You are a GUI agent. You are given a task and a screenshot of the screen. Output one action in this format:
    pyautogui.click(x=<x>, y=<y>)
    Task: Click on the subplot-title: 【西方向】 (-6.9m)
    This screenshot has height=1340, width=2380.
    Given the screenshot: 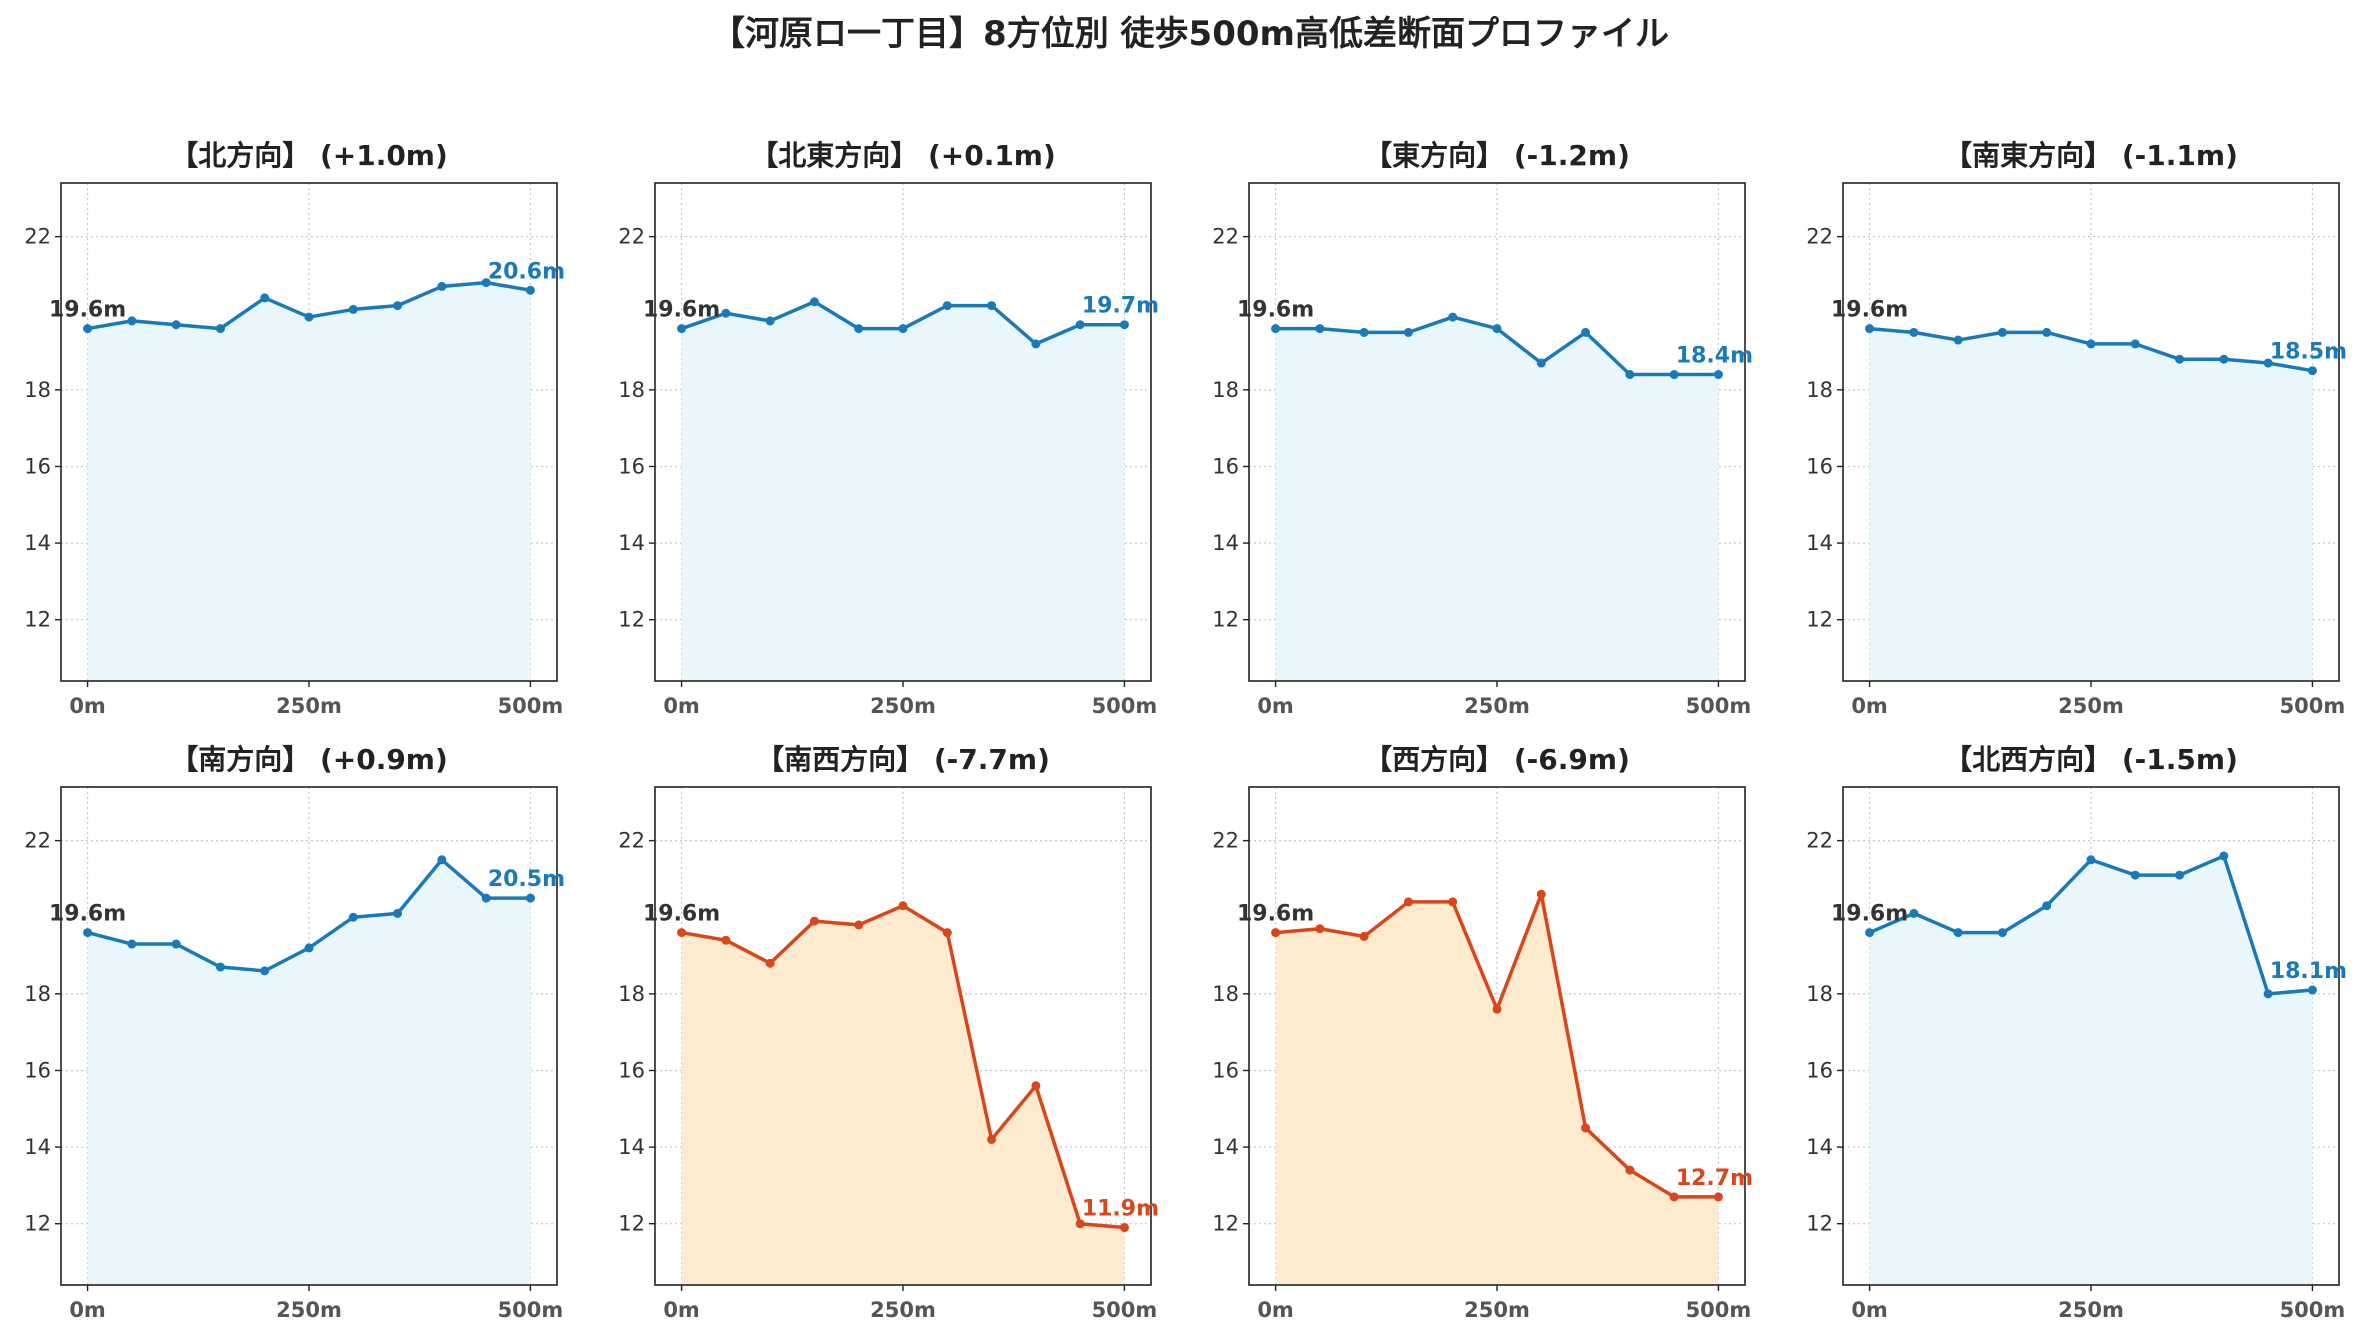 What is the action you would take?
    pyautogui.click(x=1497, y=759)
    